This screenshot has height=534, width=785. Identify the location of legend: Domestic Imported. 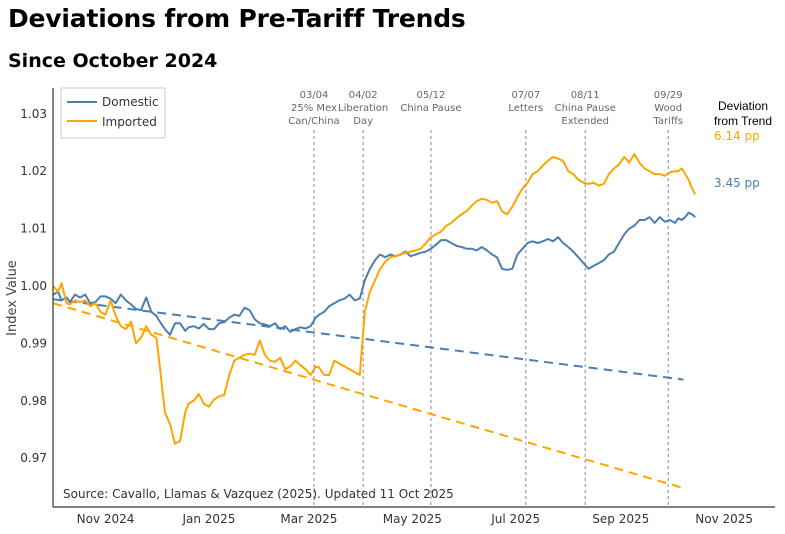
(113, 113).